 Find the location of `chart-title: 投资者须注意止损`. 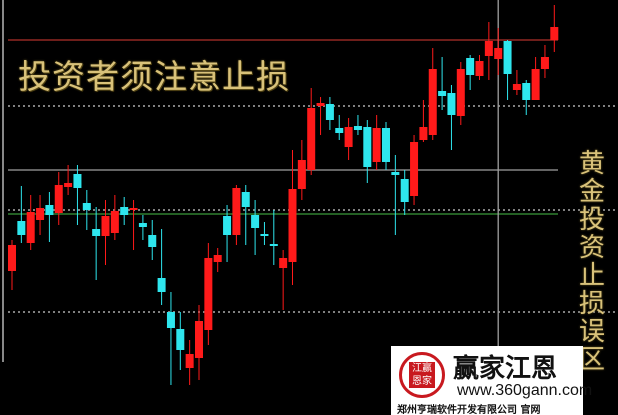

chart-title: 投资者须注意止损 is located at coordinates (154, 76).